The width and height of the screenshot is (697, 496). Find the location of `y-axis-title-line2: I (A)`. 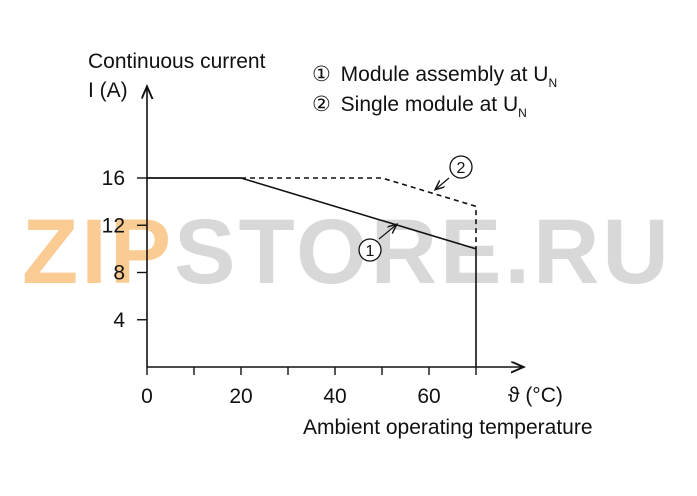

y-axis-title-line2: I (A) is located at coordinates (108, 90).